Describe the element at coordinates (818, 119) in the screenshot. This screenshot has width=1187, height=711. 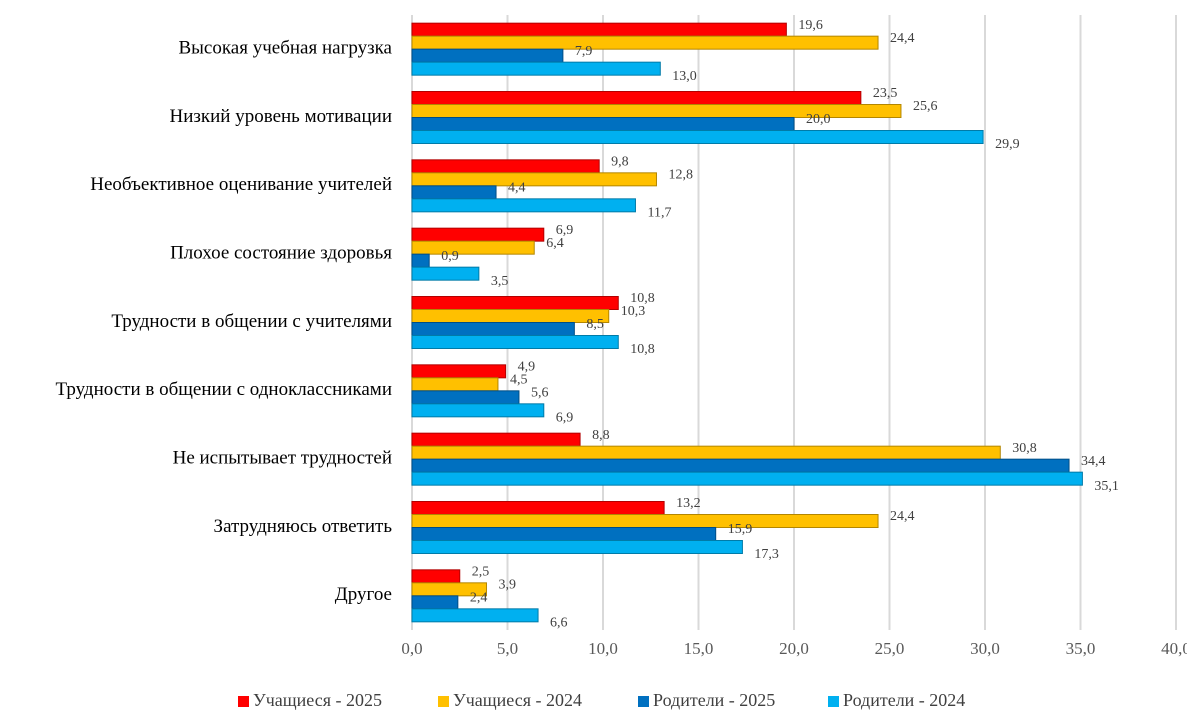
I see `value-label: 20,0` at that location.